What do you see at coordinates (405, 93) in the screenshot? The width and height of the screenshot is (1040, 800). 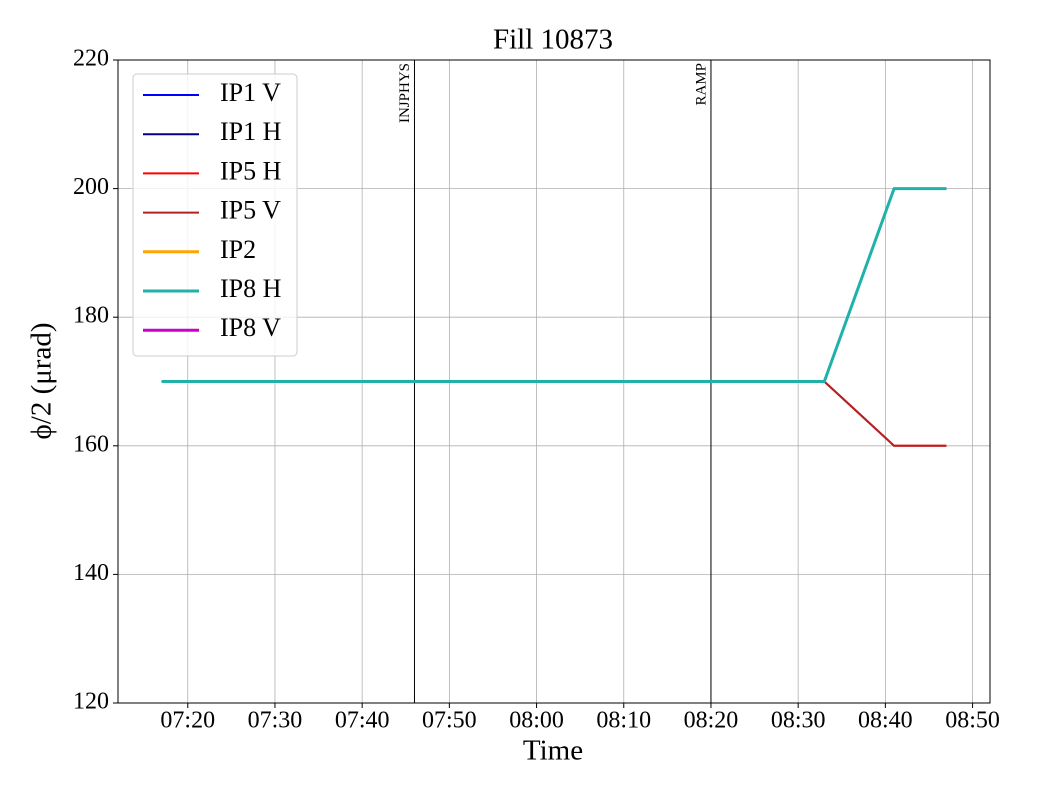 I see `marker-label: INJPHYS` at bounding box center [405, 93].